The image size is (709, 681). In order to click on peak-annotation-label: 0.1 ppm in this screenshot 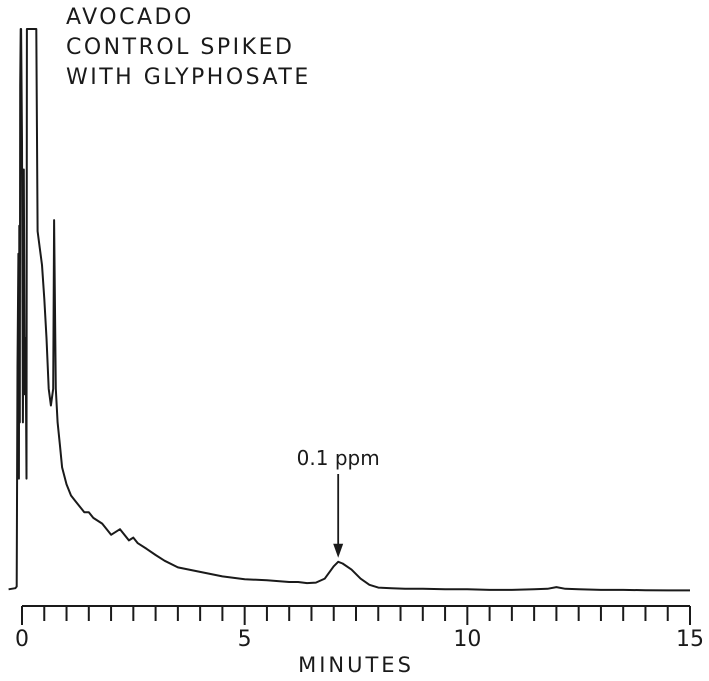, I will do `click(338, 458)`.